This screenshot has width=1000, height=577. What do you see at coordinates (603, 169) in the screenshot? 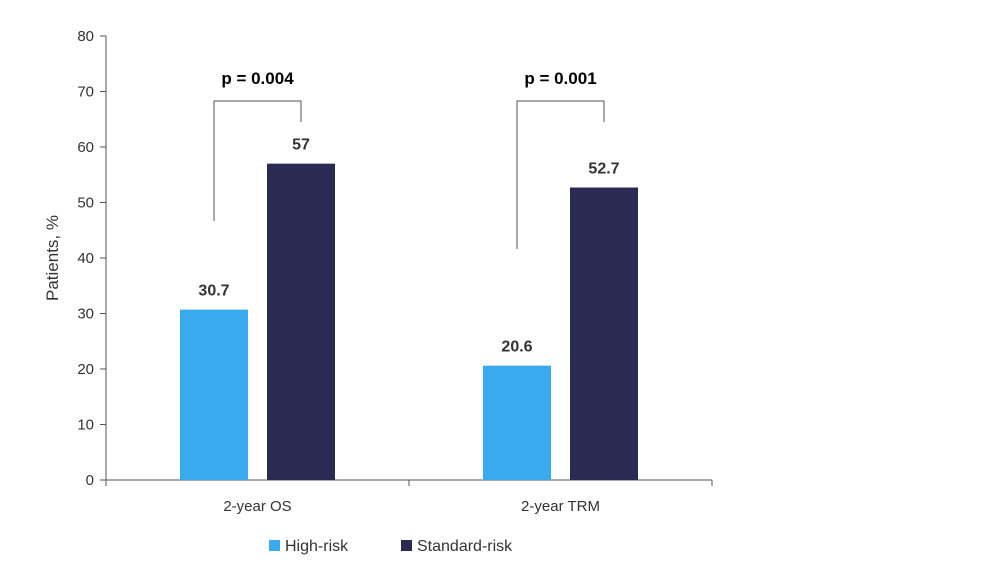
I see `bar-value-label: 52.7` at bounding box center [603, 169].